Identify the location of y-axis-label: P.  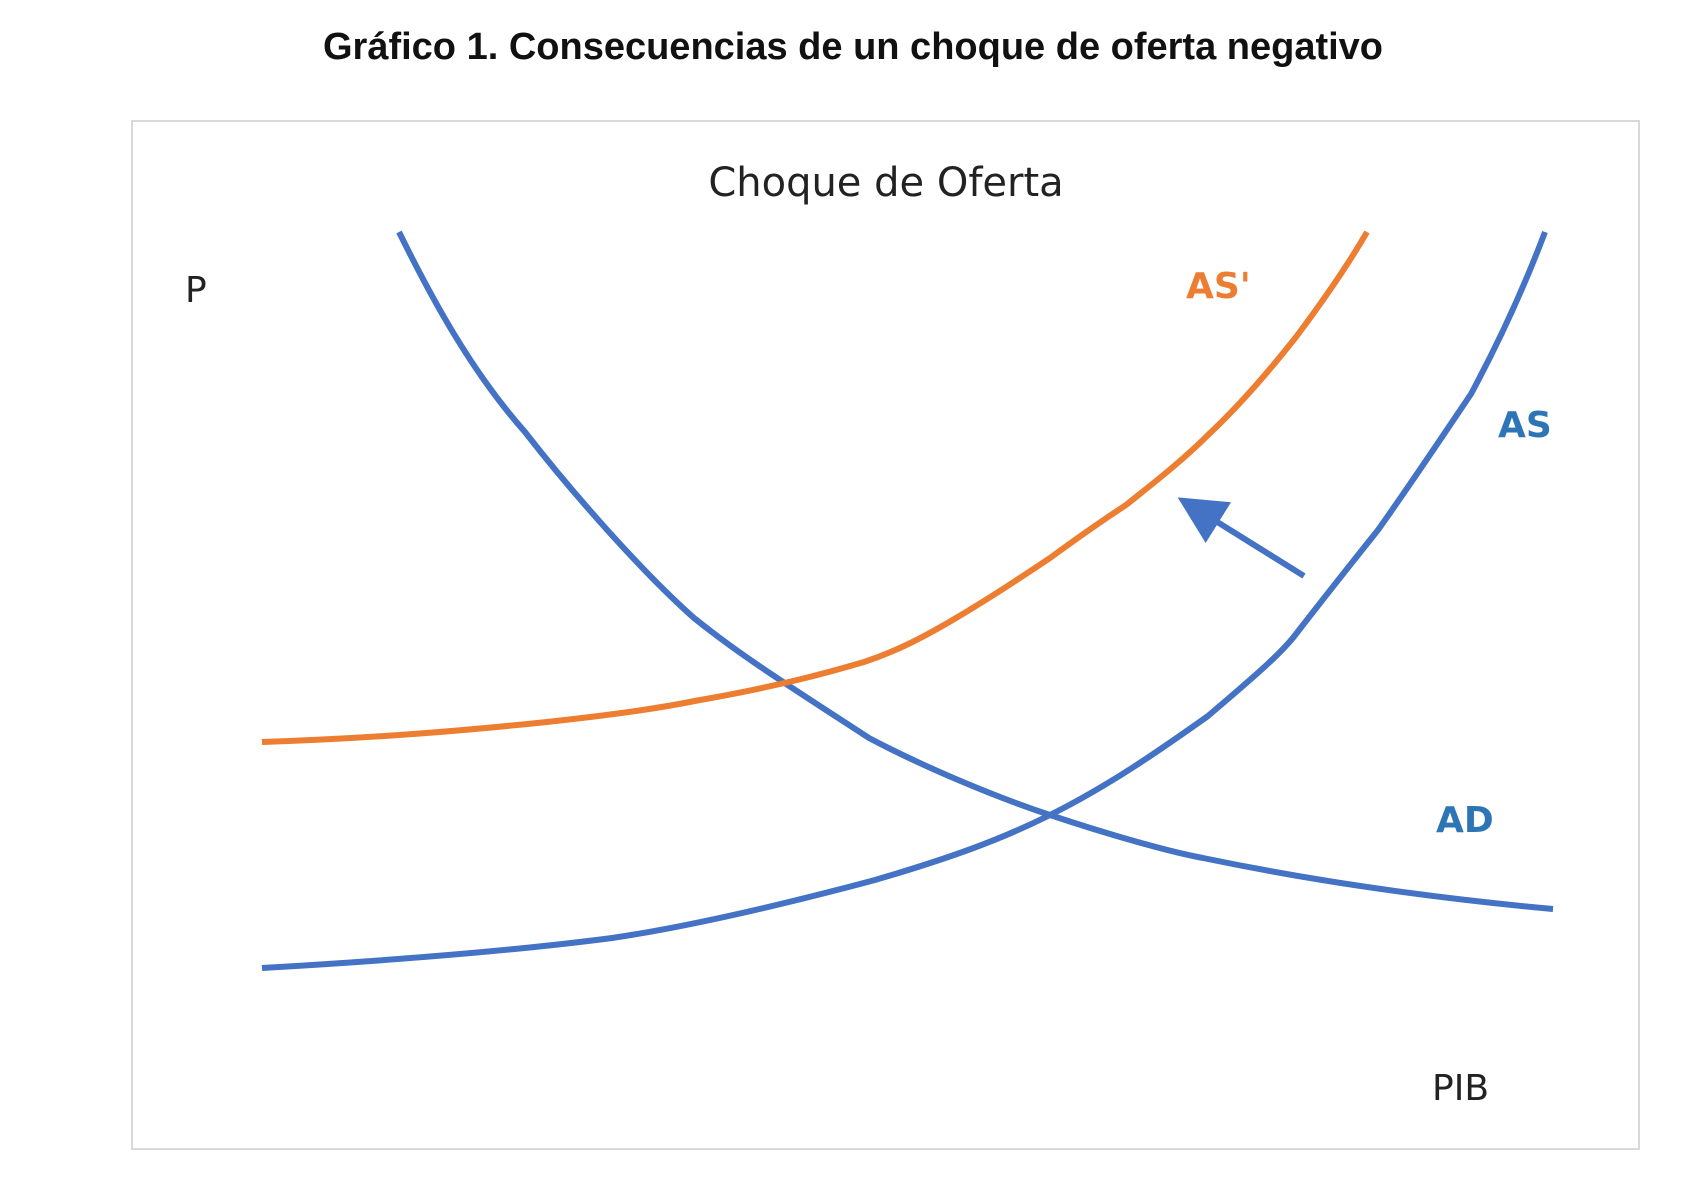
(196, 290).